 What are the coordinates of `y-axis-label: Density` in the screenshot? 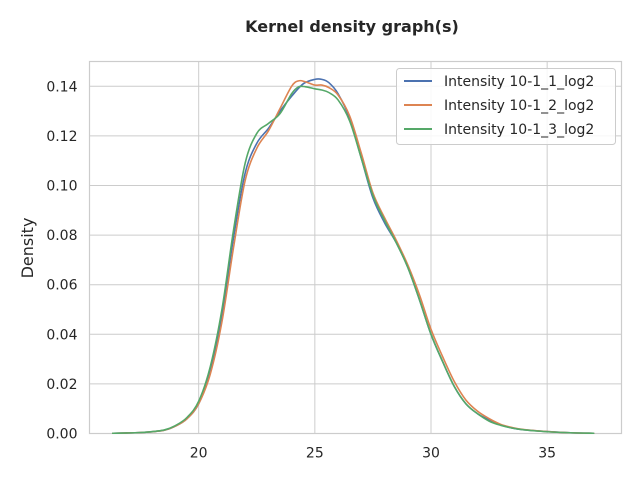 It's located at (27, 248).